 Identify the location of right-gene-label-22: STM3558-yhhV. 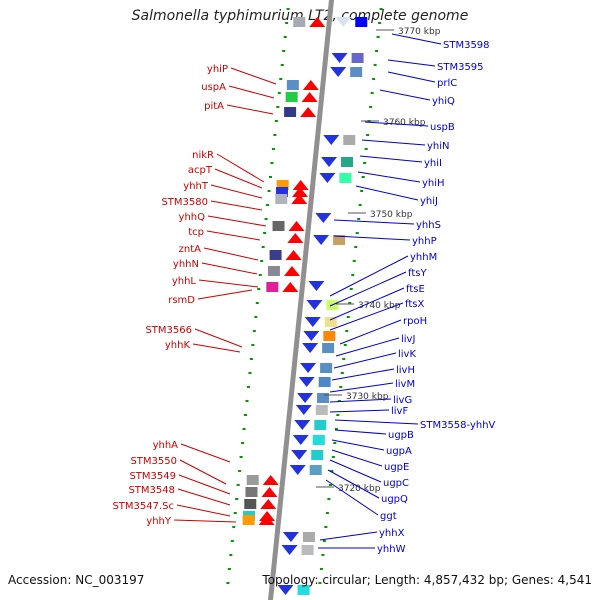
(458, 425).